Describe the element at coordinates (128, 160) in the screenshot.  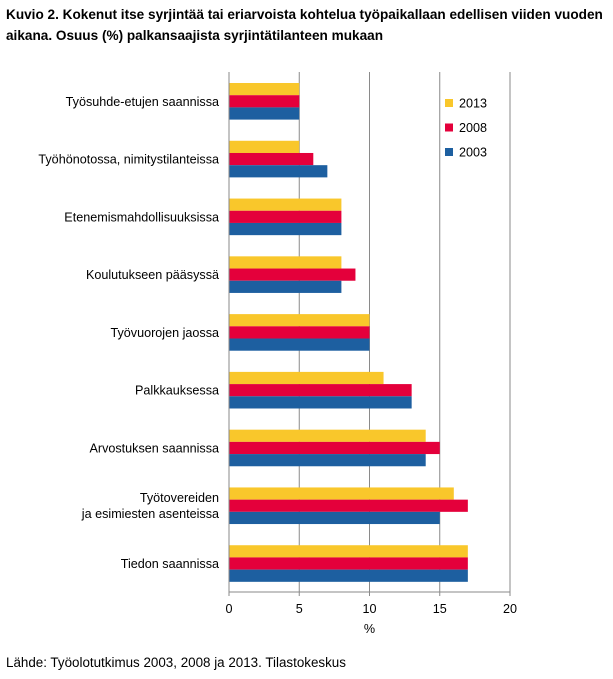
I see `category-label-2: Työhönotossa, nimitystilanteissa` at that location.